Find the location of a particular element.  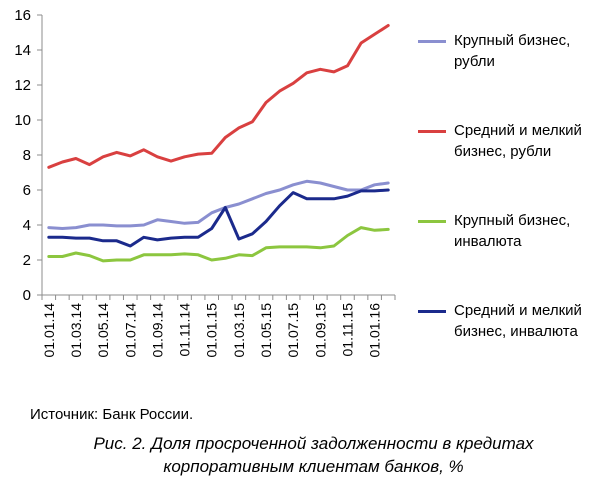

legend-swatch-sme-rub is located at coordinates (432, 131).